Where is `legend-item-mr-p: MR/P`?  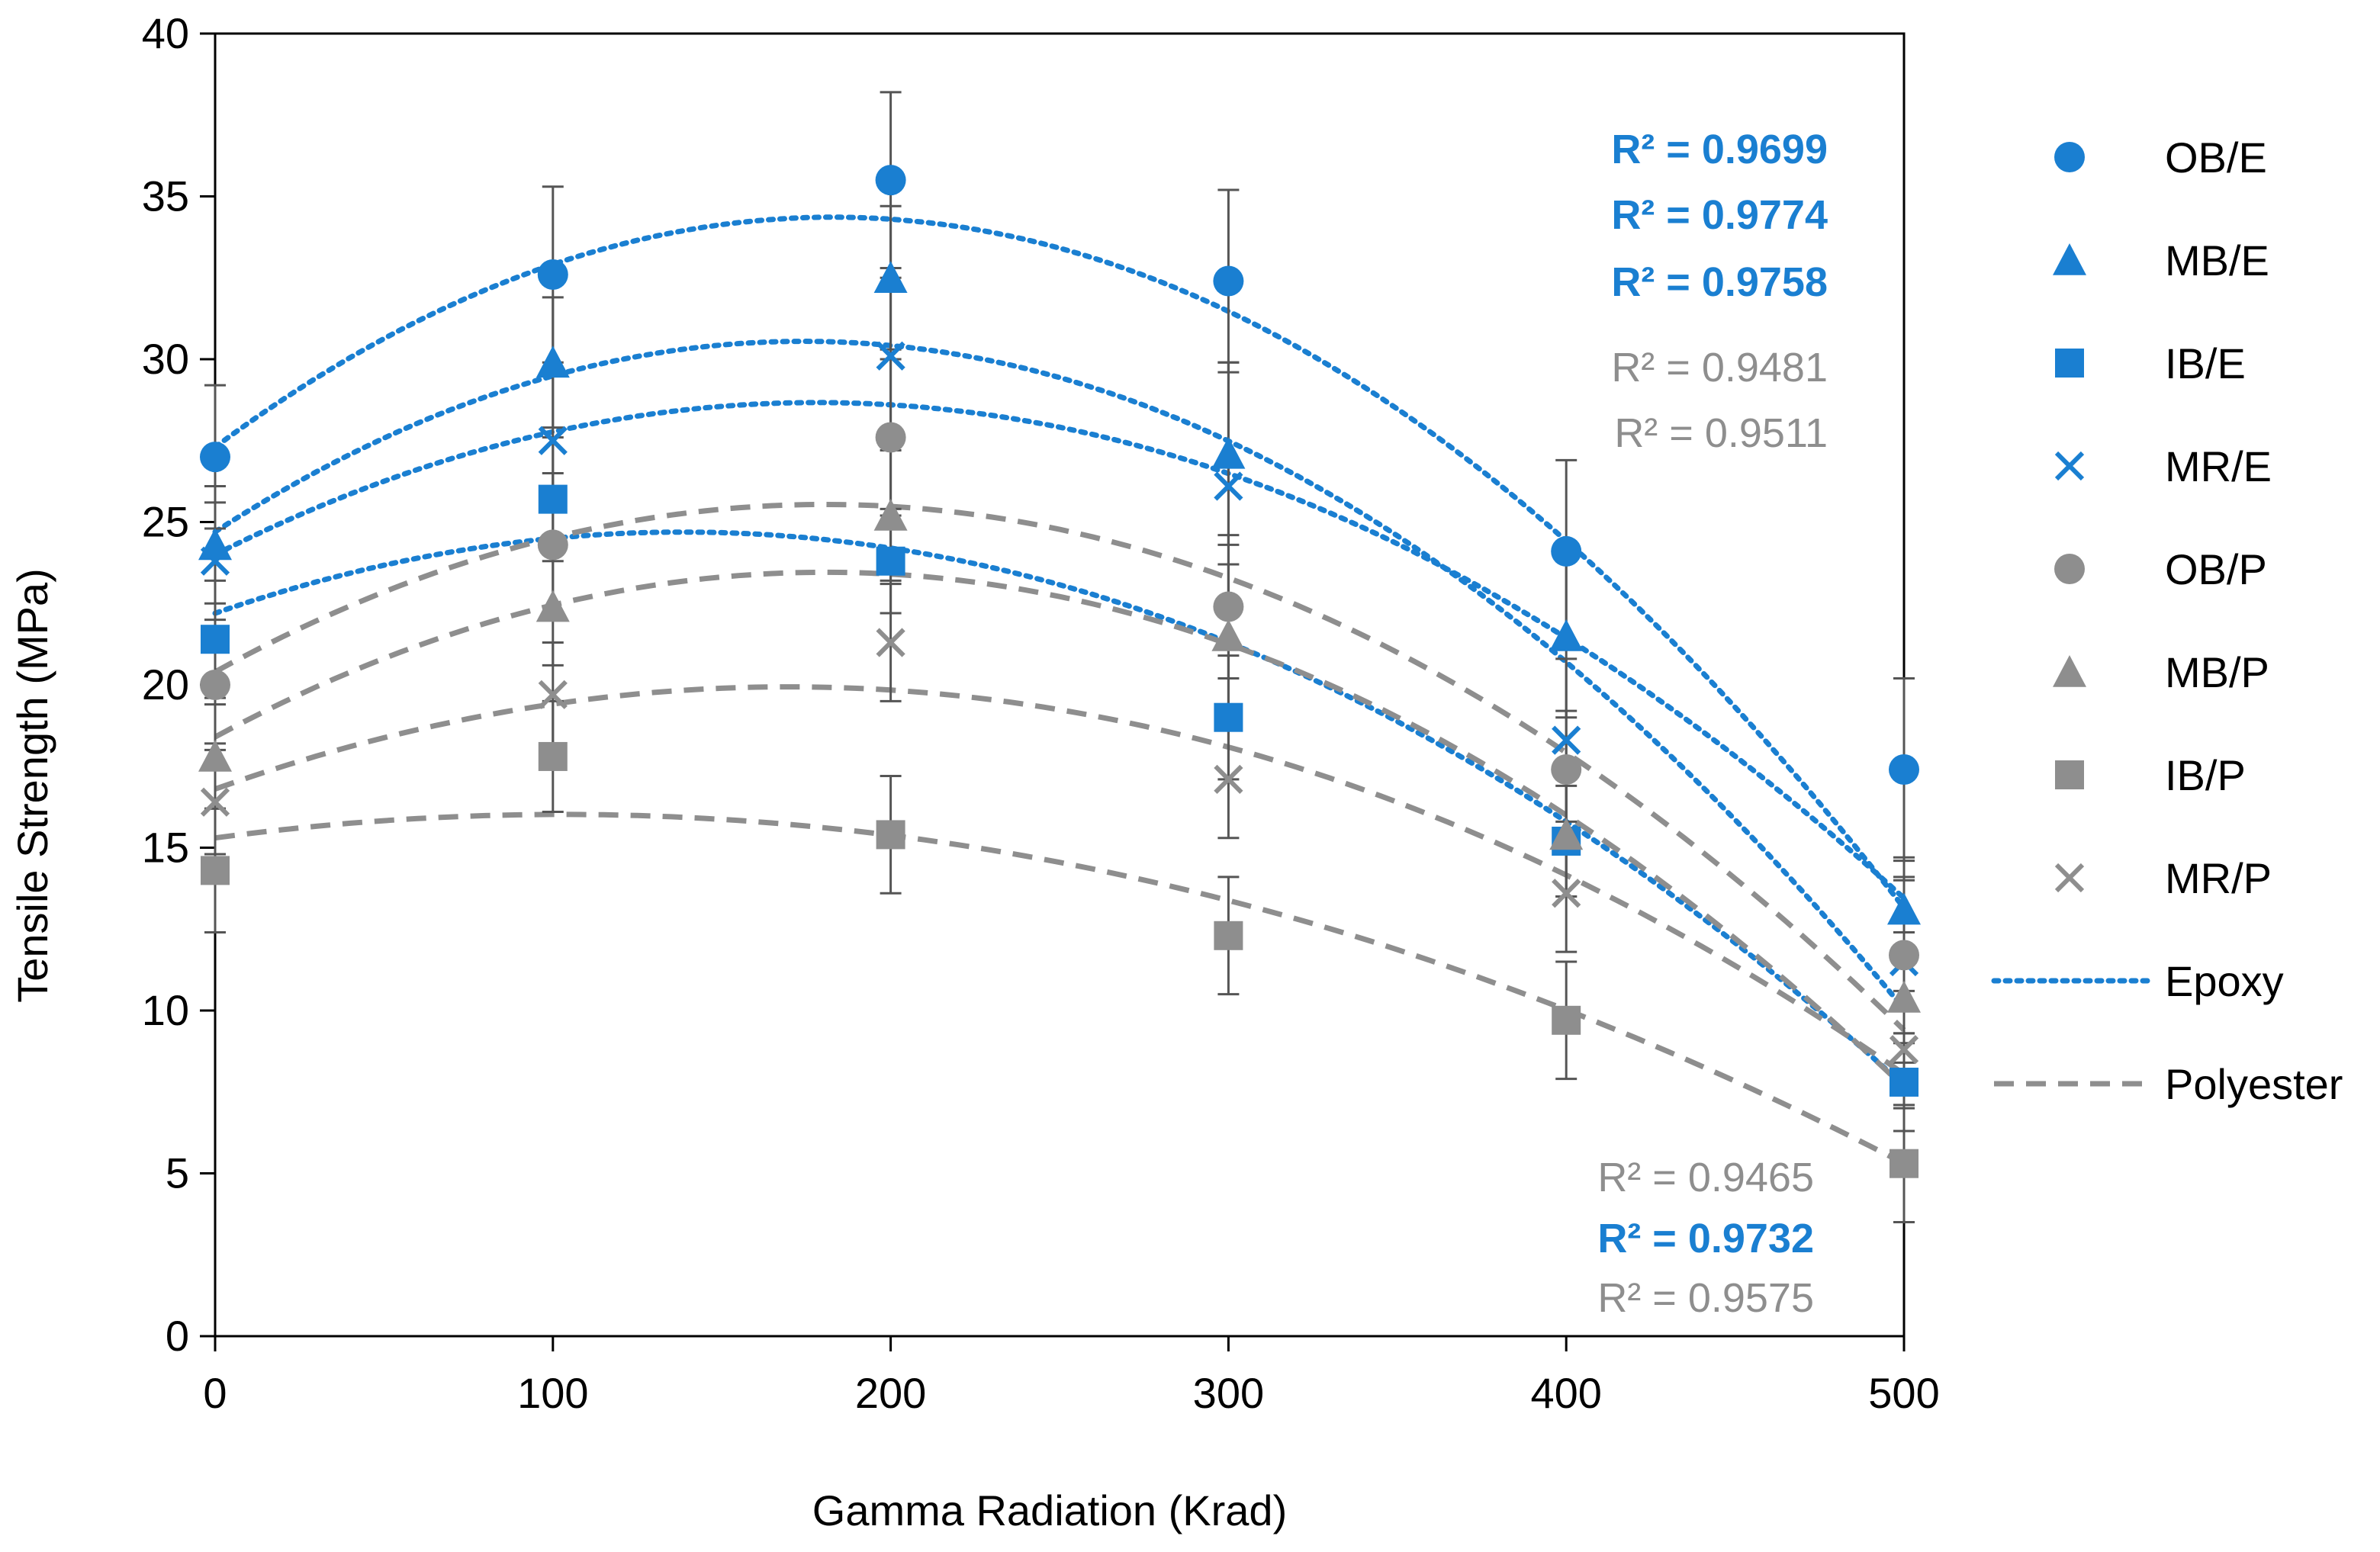
legend-item-mr-p: MR/P is located at coordinates (2163, 878).